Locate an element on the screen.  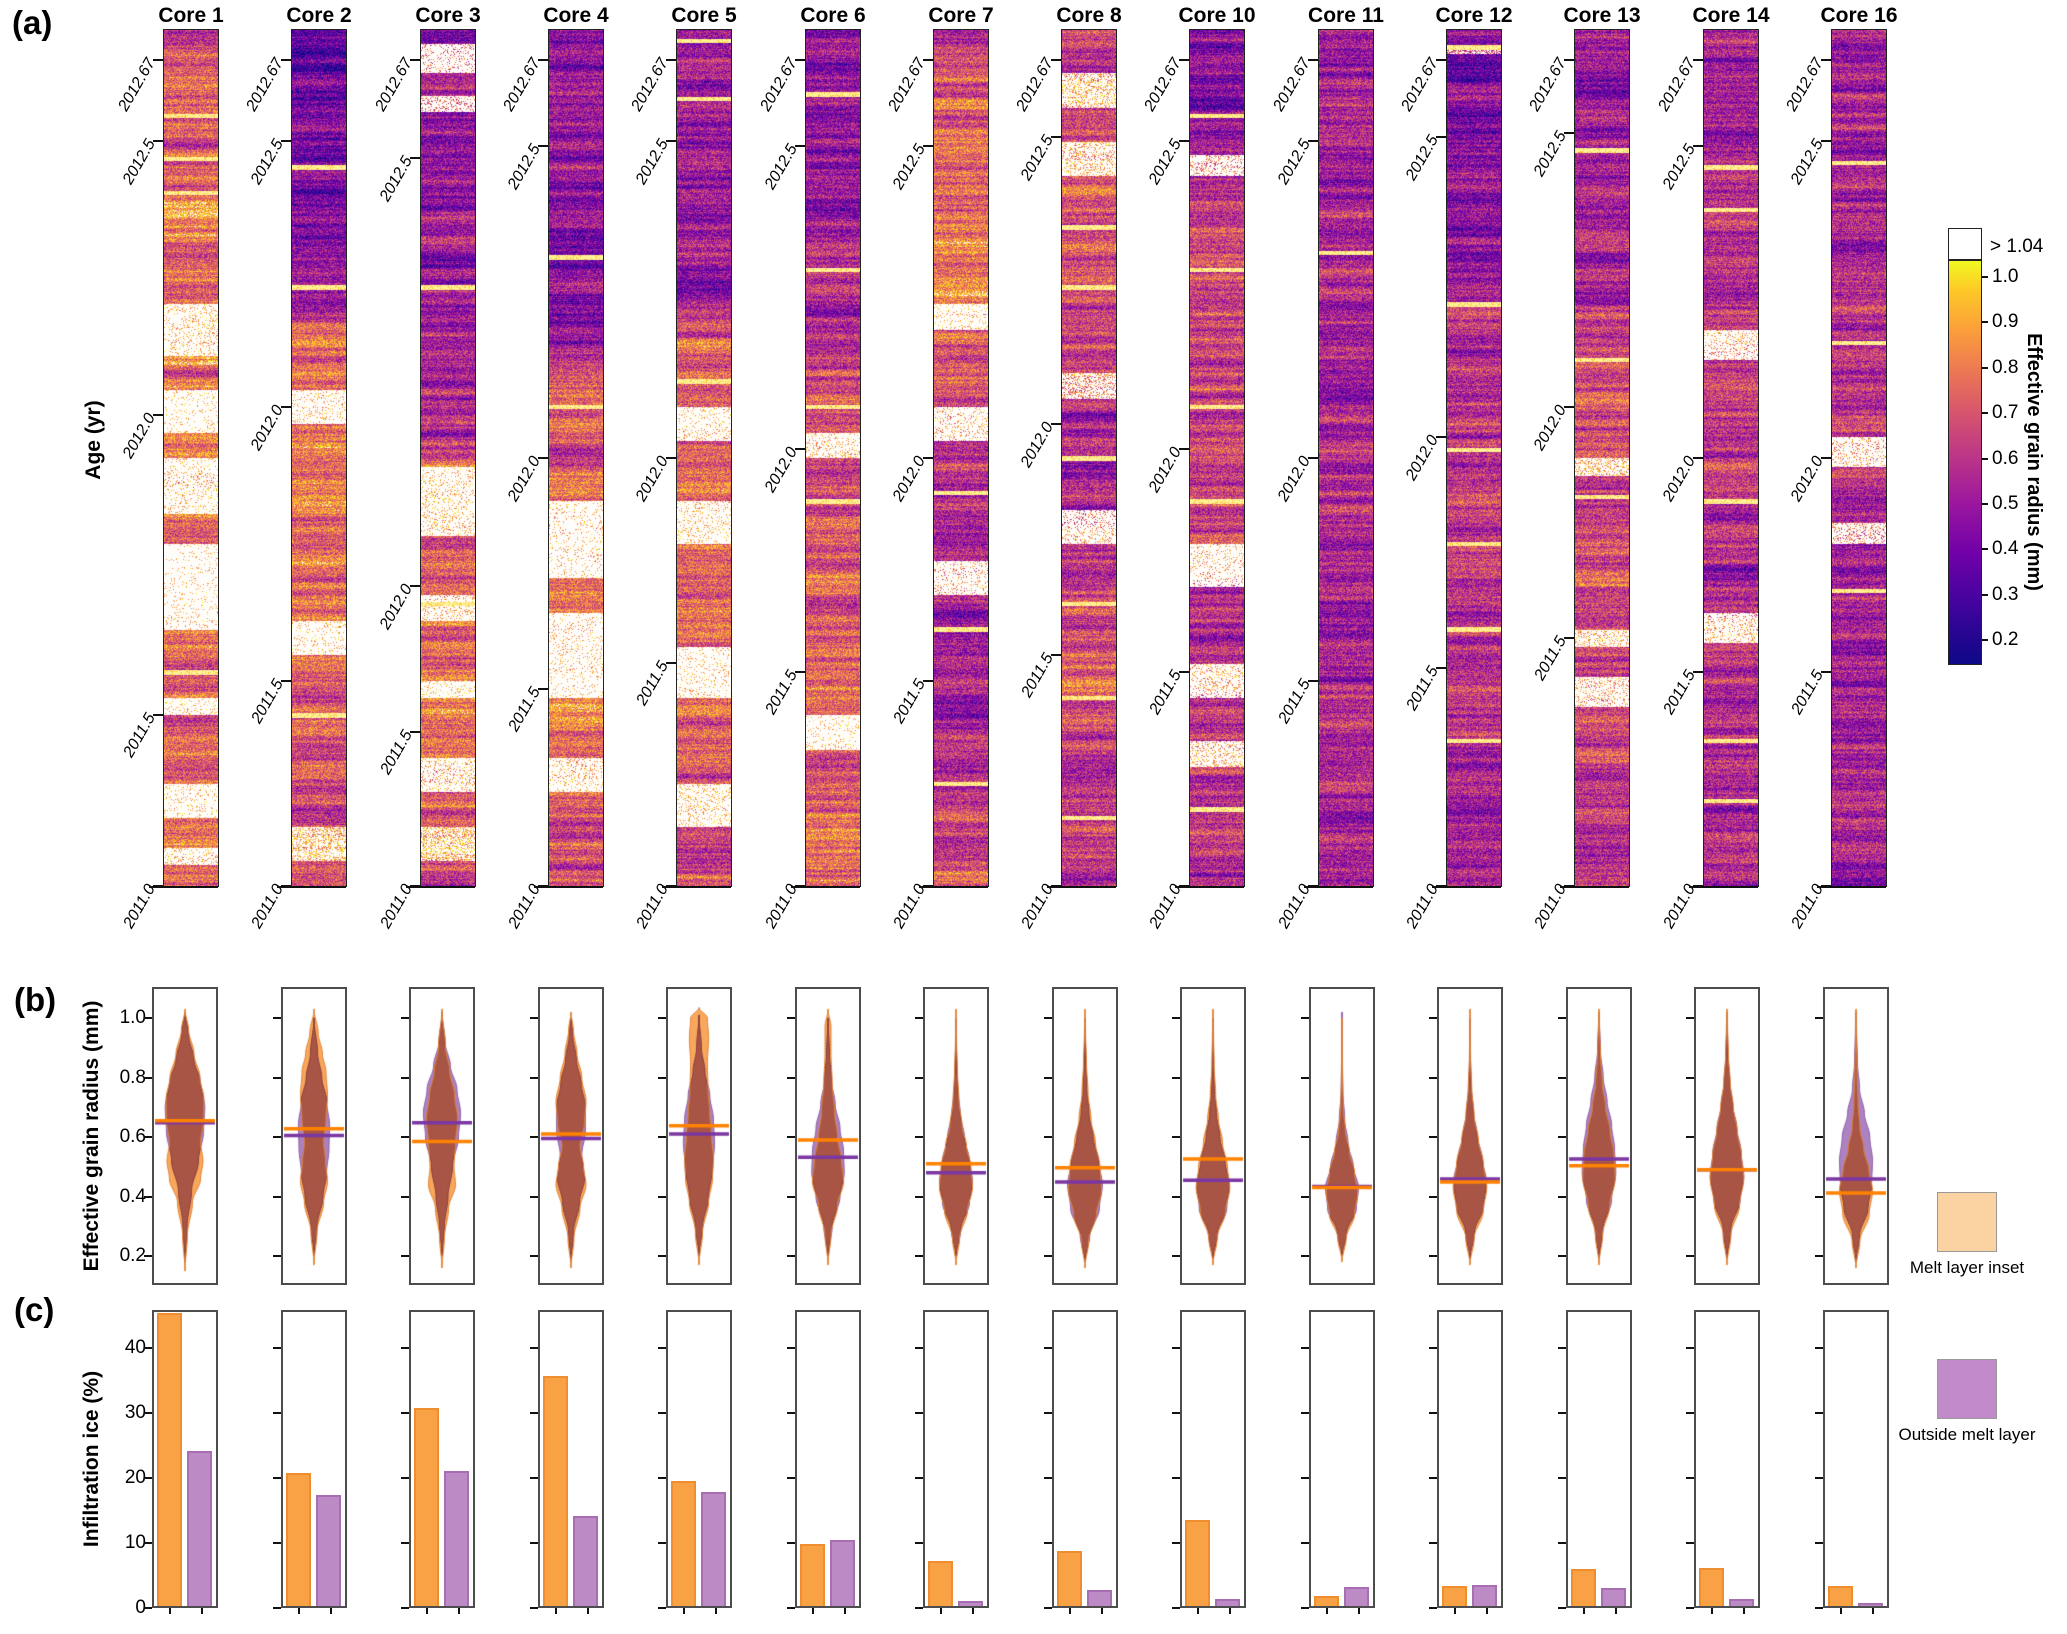
core-header: Core 13 is located at coordinates (1602, 15).